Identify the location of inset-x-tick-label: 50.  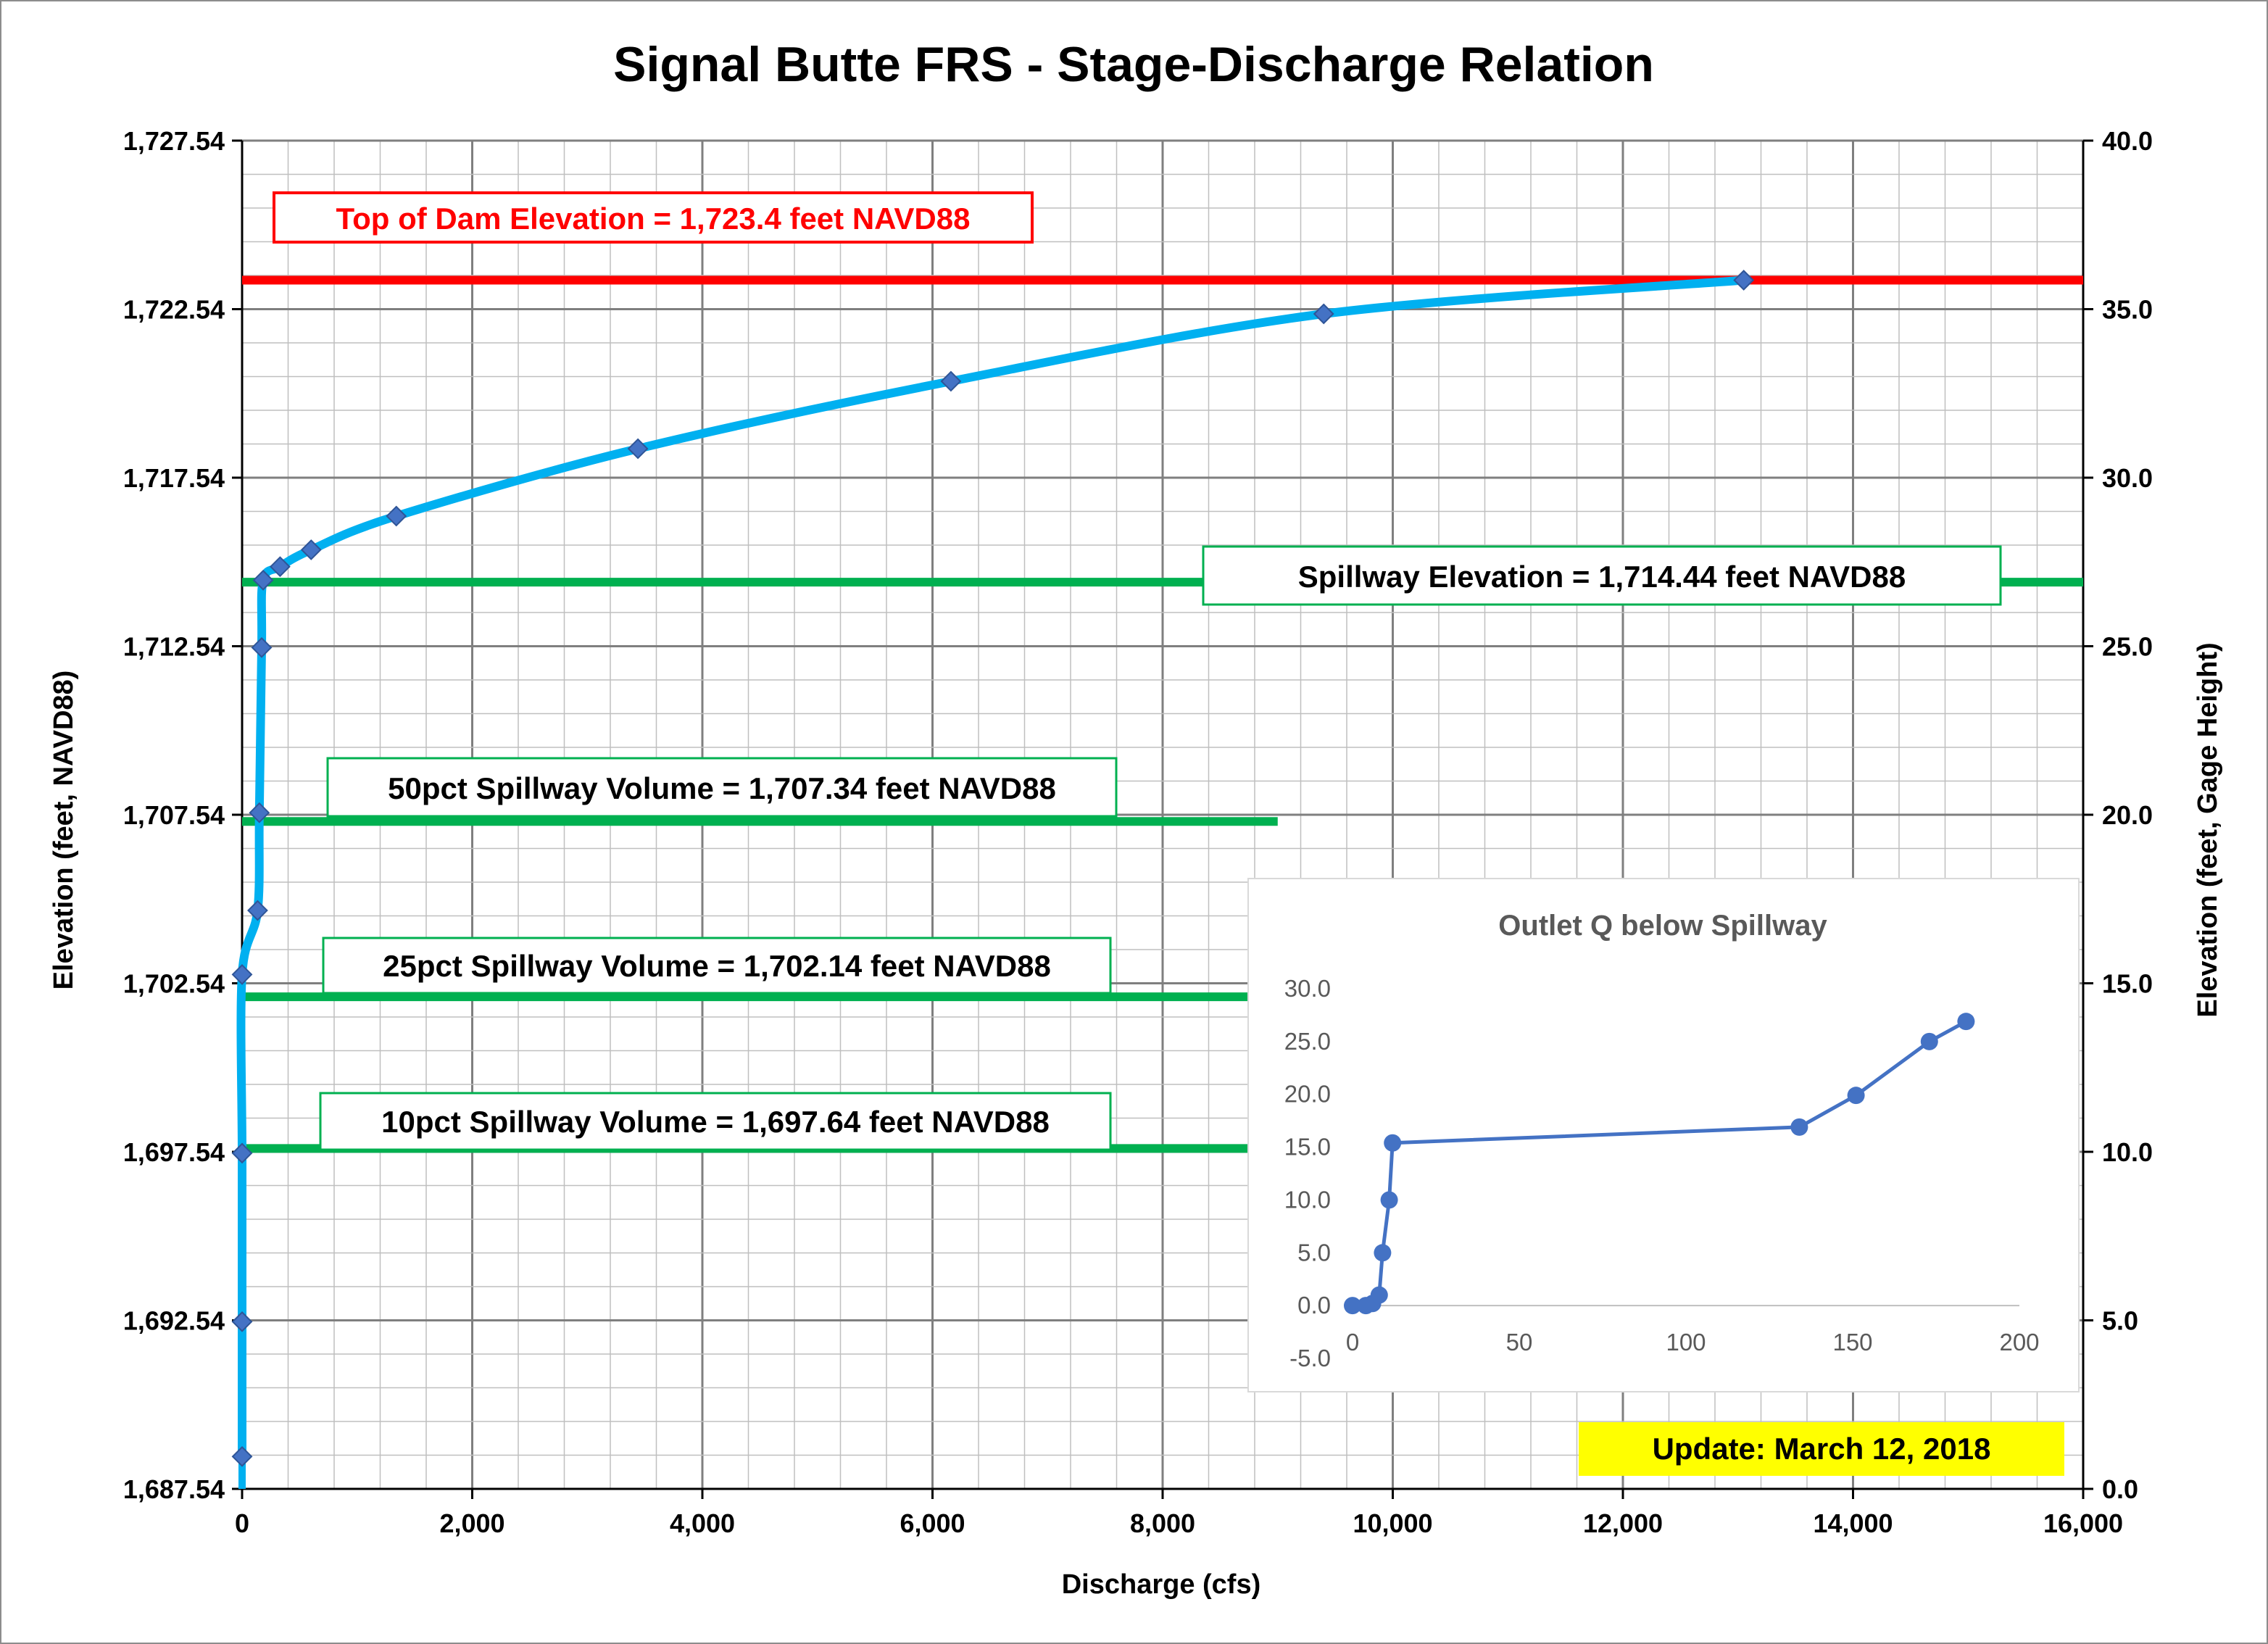
(1519, 1342).